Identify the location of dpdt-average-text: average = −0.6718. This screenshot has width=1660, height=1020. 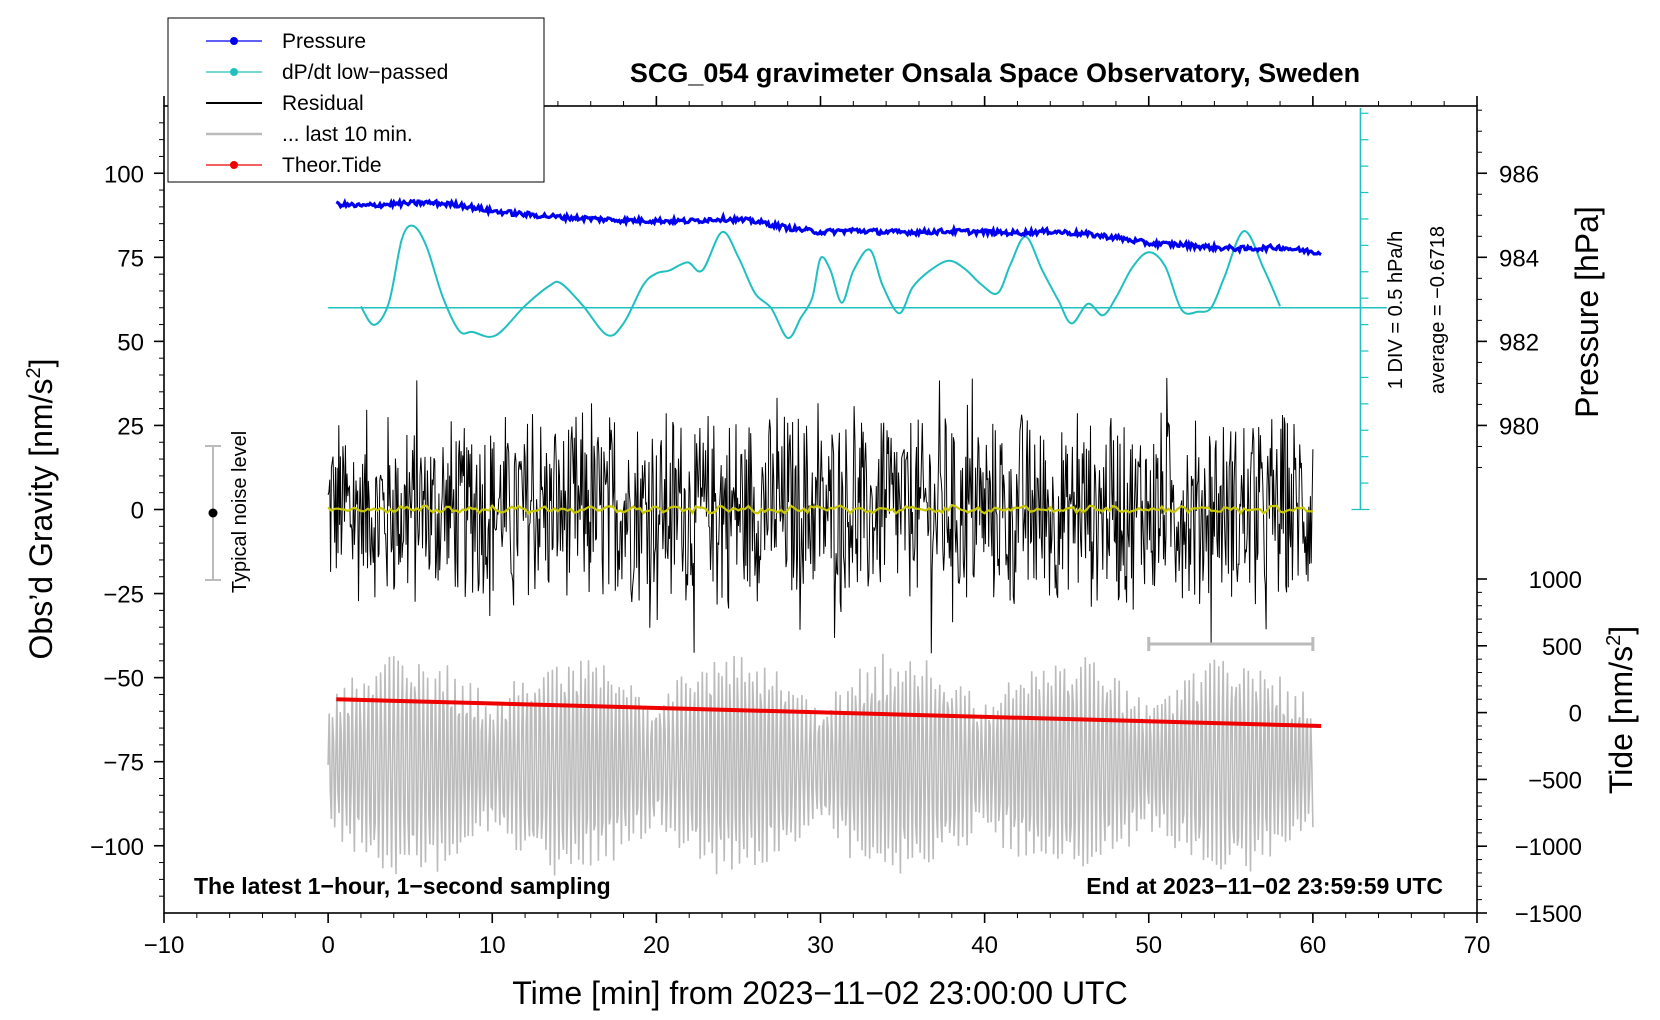
(1438, 310).